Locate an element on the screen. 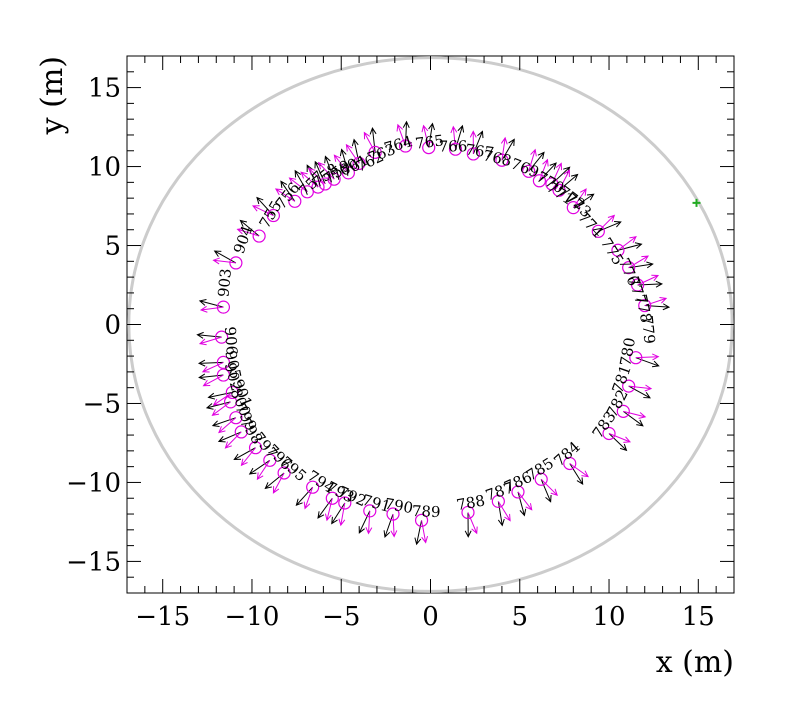 The image size is (798, 708). y-axis-title: y (m) is located at coordinates (52, 95).